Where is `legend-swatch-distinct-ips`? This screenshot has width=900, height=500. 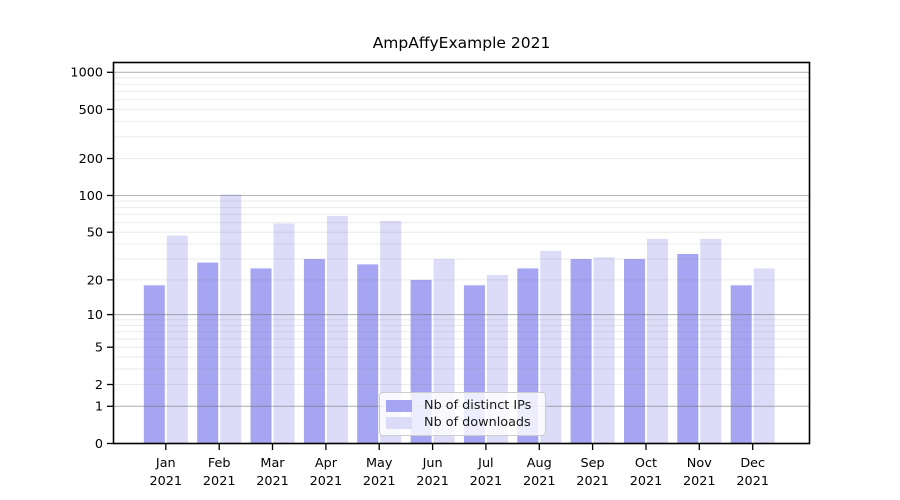
legend-swatch-distinct-ips is located at coordinates (399, 405).